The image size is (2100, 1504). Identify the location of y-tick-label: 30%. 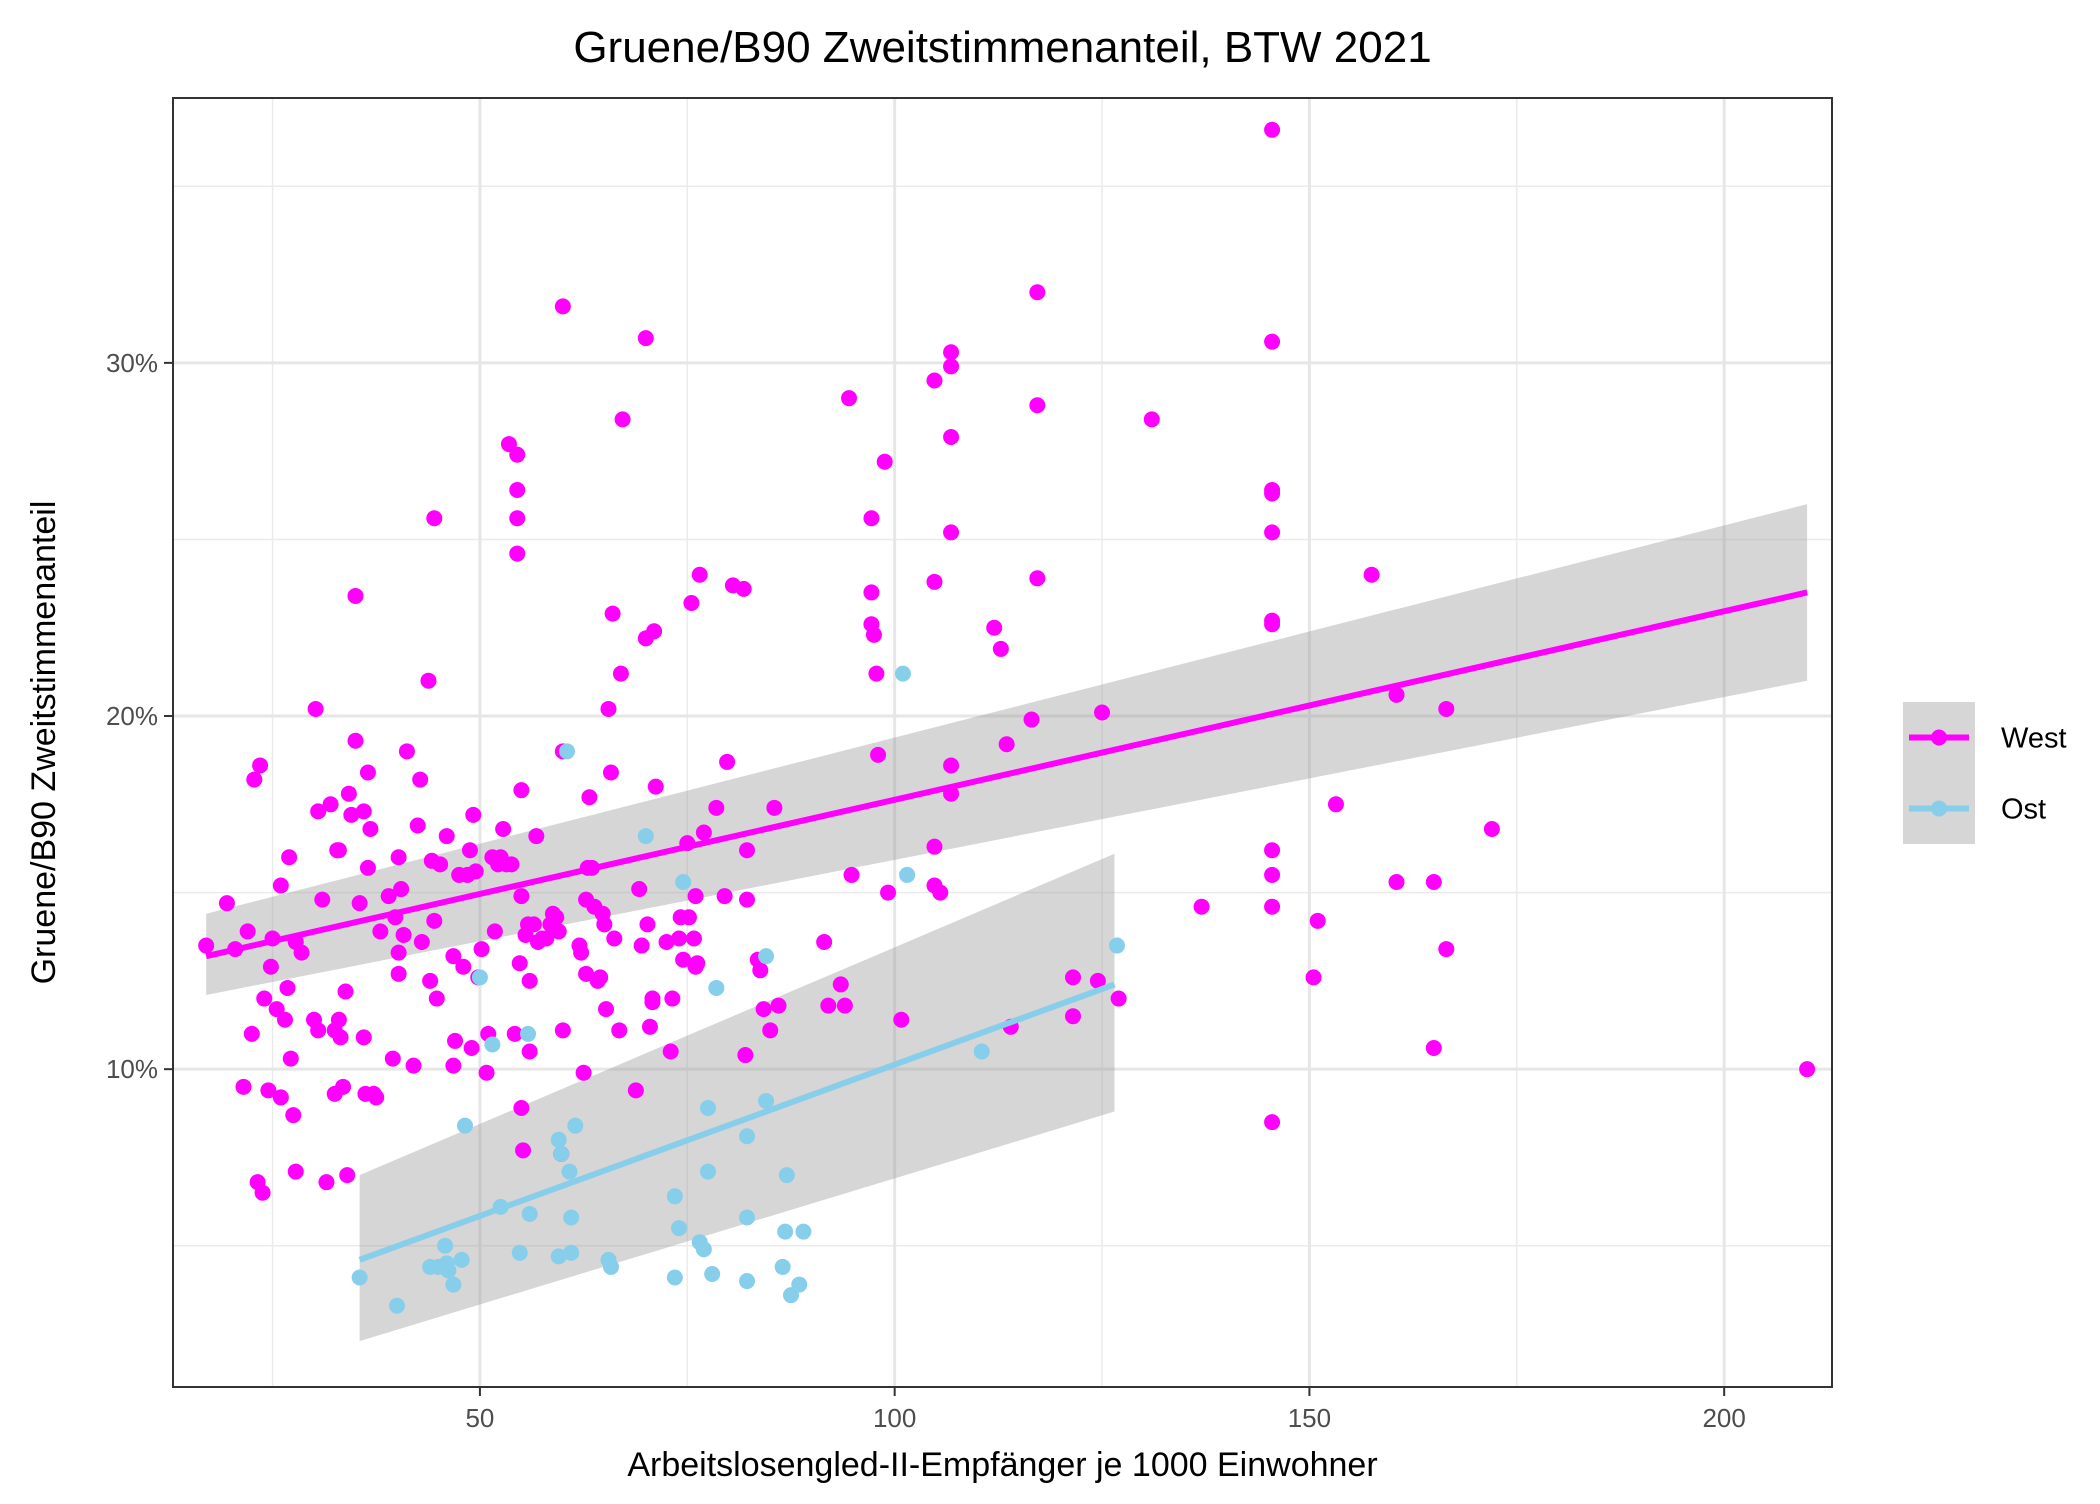
(132, 363).